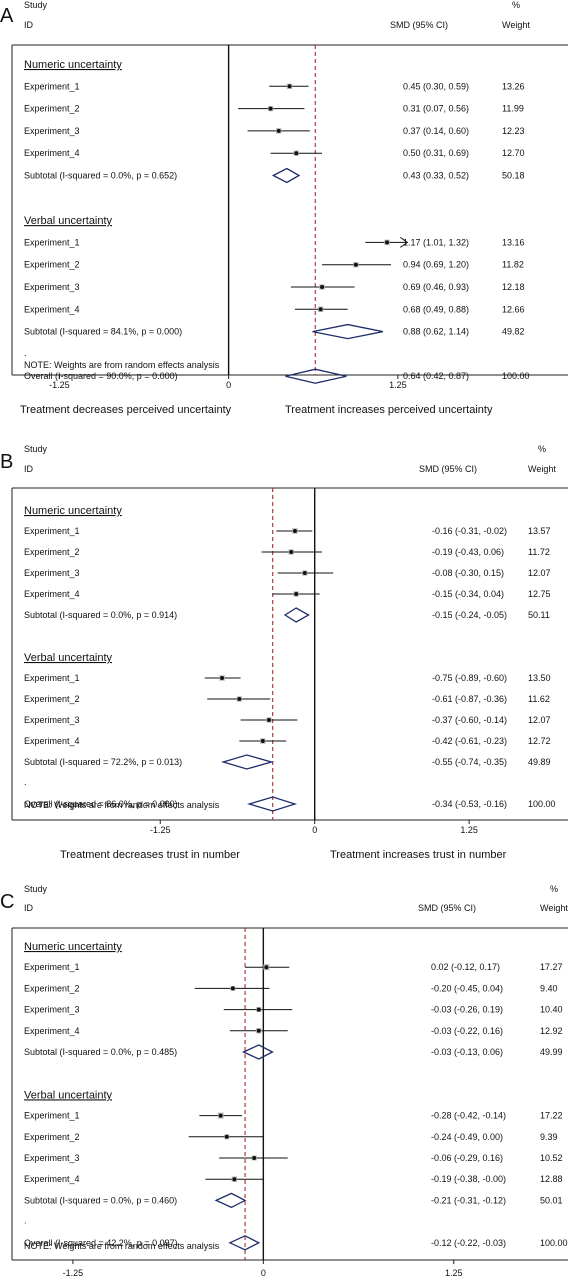 The height and width of the screenshot is (1280, 580). What do you see at coordinates (549, 988) in the screenshot?
I see `weight-value: 9.40` at bounding box center [549, 988].